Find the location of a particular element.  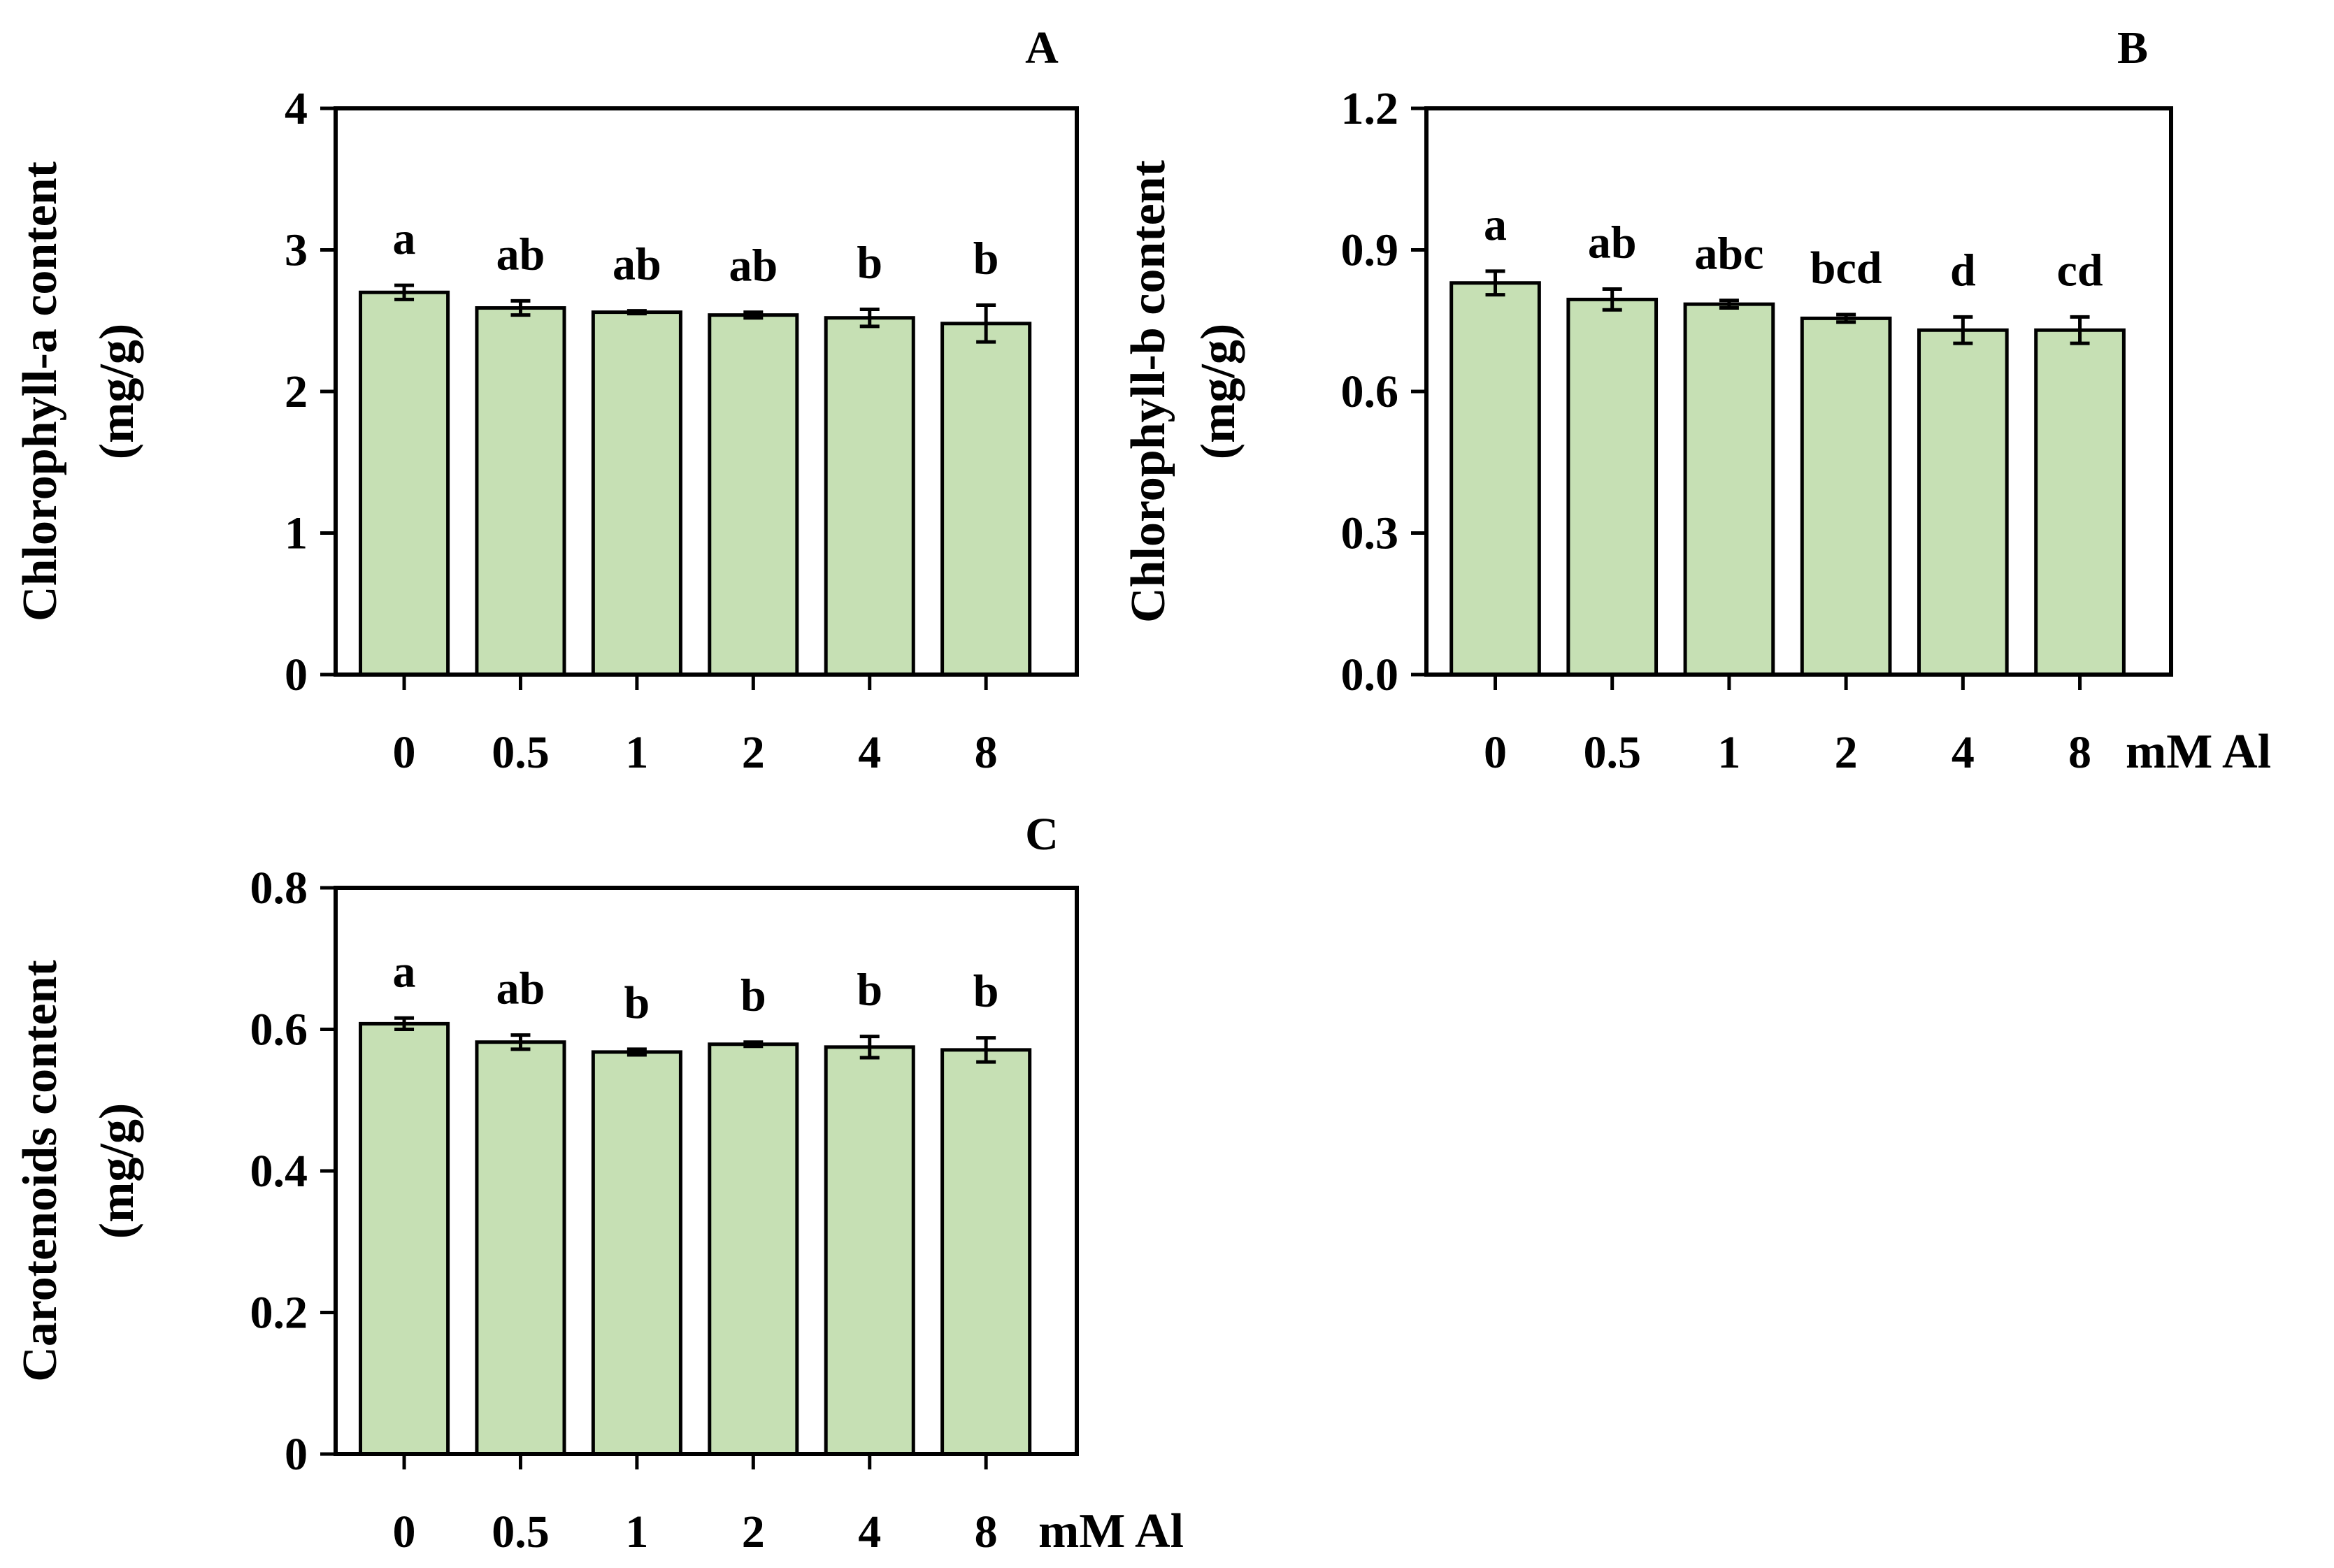

y-tick-label: 0.0 is located at coordinates (1370, 674).